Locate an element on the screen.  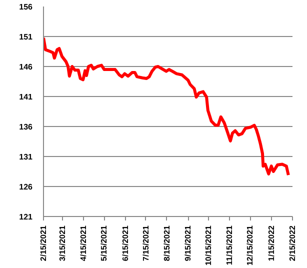
x-tick-label: 10/15/2021 is located at coordinates (209, 245).